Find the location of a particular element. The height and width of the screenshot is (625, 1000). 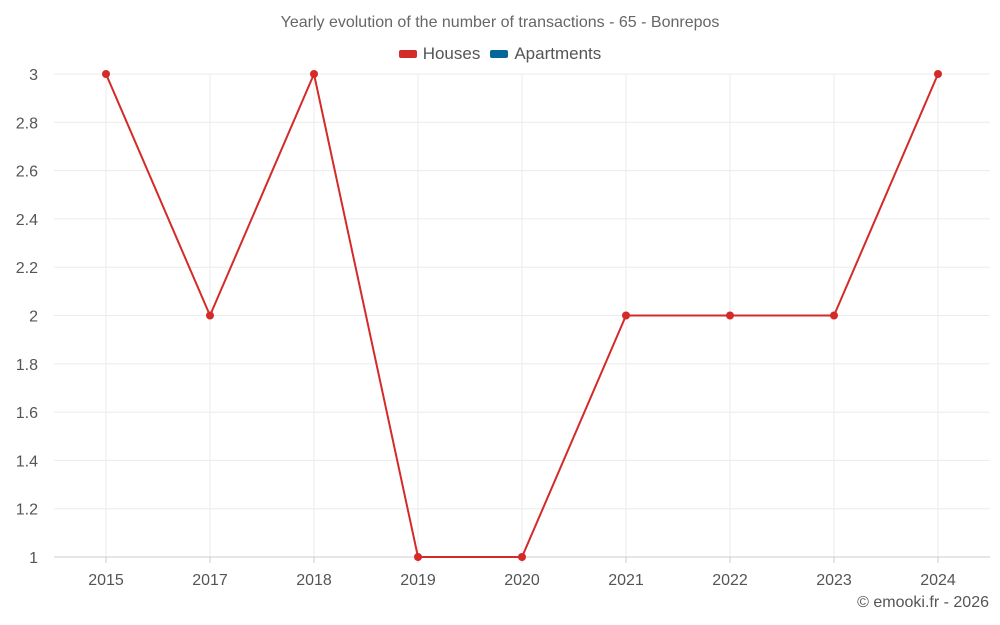

y-tick-label: 1.4 is located at coordinates (27, 461).